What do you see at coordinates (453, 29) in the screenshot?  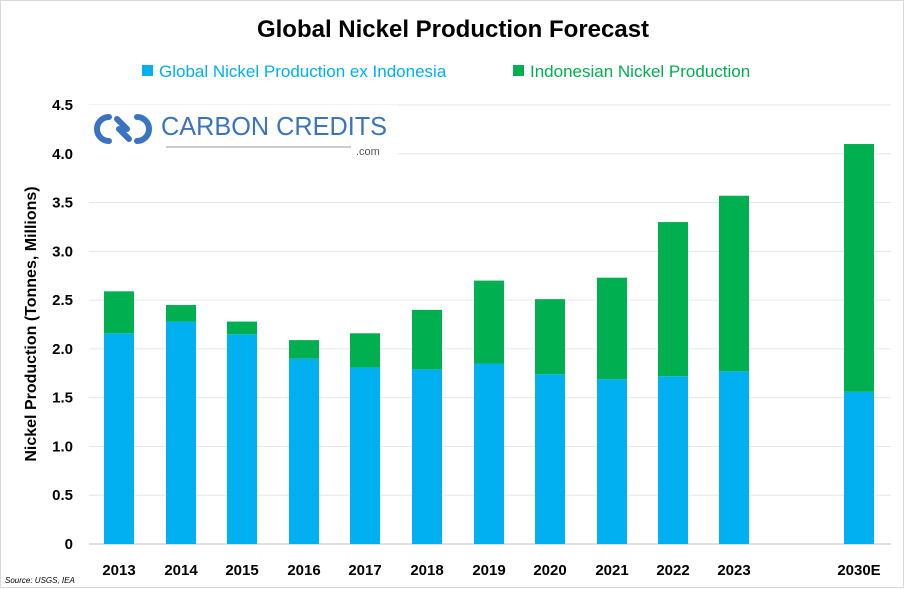 I see `chart-title: Global Nickel Production Forecast` at bounding box center [453, 29].